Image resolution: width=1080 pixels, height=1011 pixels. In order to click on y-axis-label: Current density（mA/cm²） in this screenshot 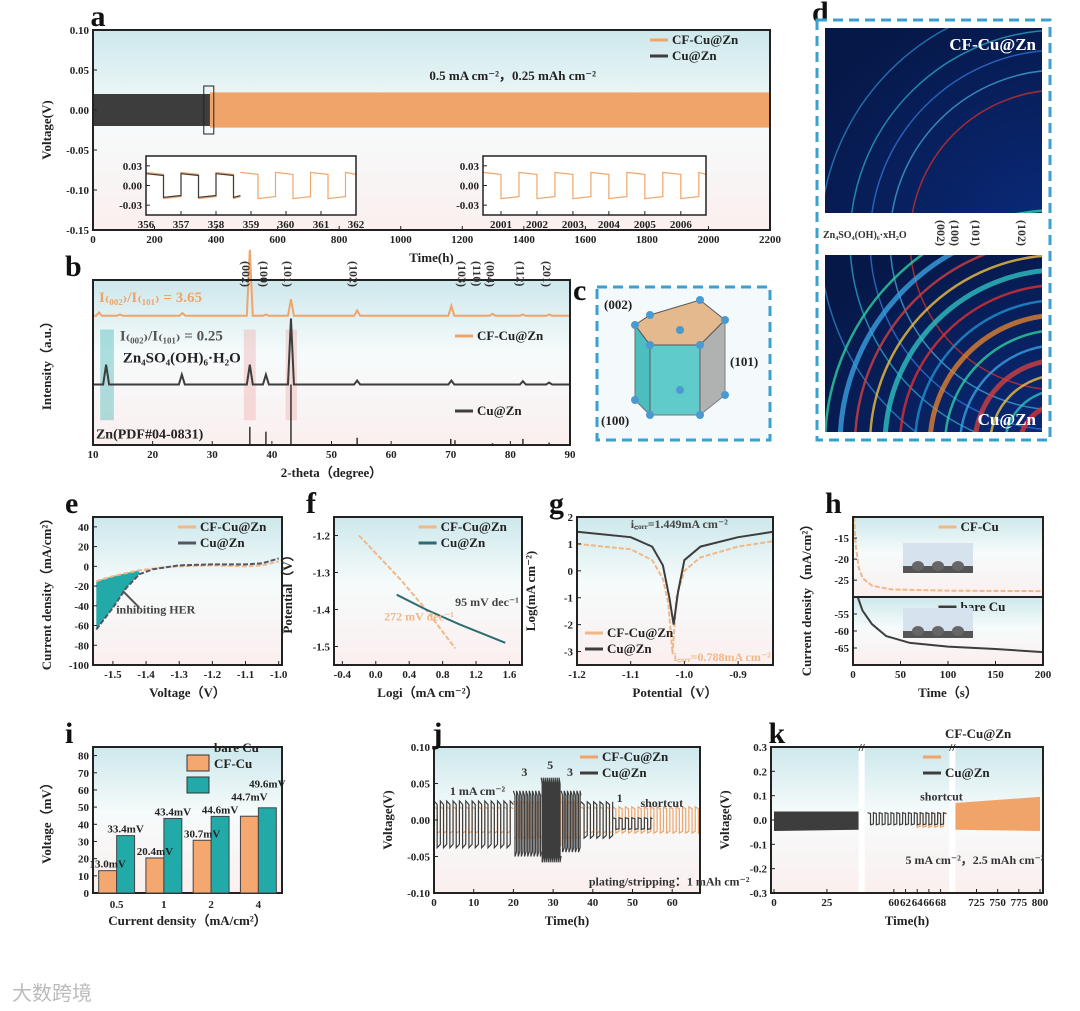, I will do `click(806, 597)`.